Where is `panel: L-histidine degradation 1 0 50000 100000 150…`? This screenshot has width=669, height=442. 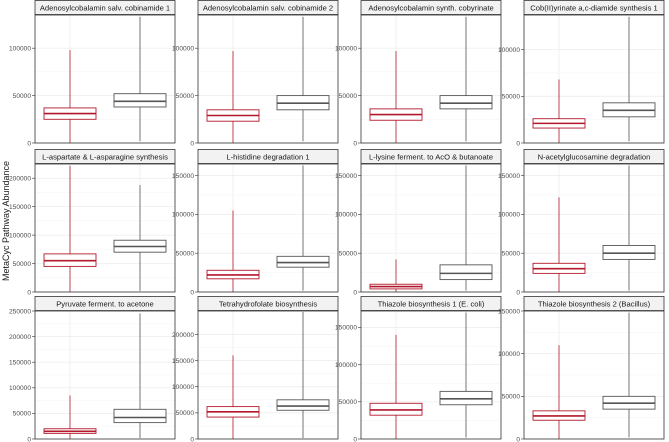
panel: L-histidine degradation 1 0 50000 100000 150… is located at coordinates (255, 222).